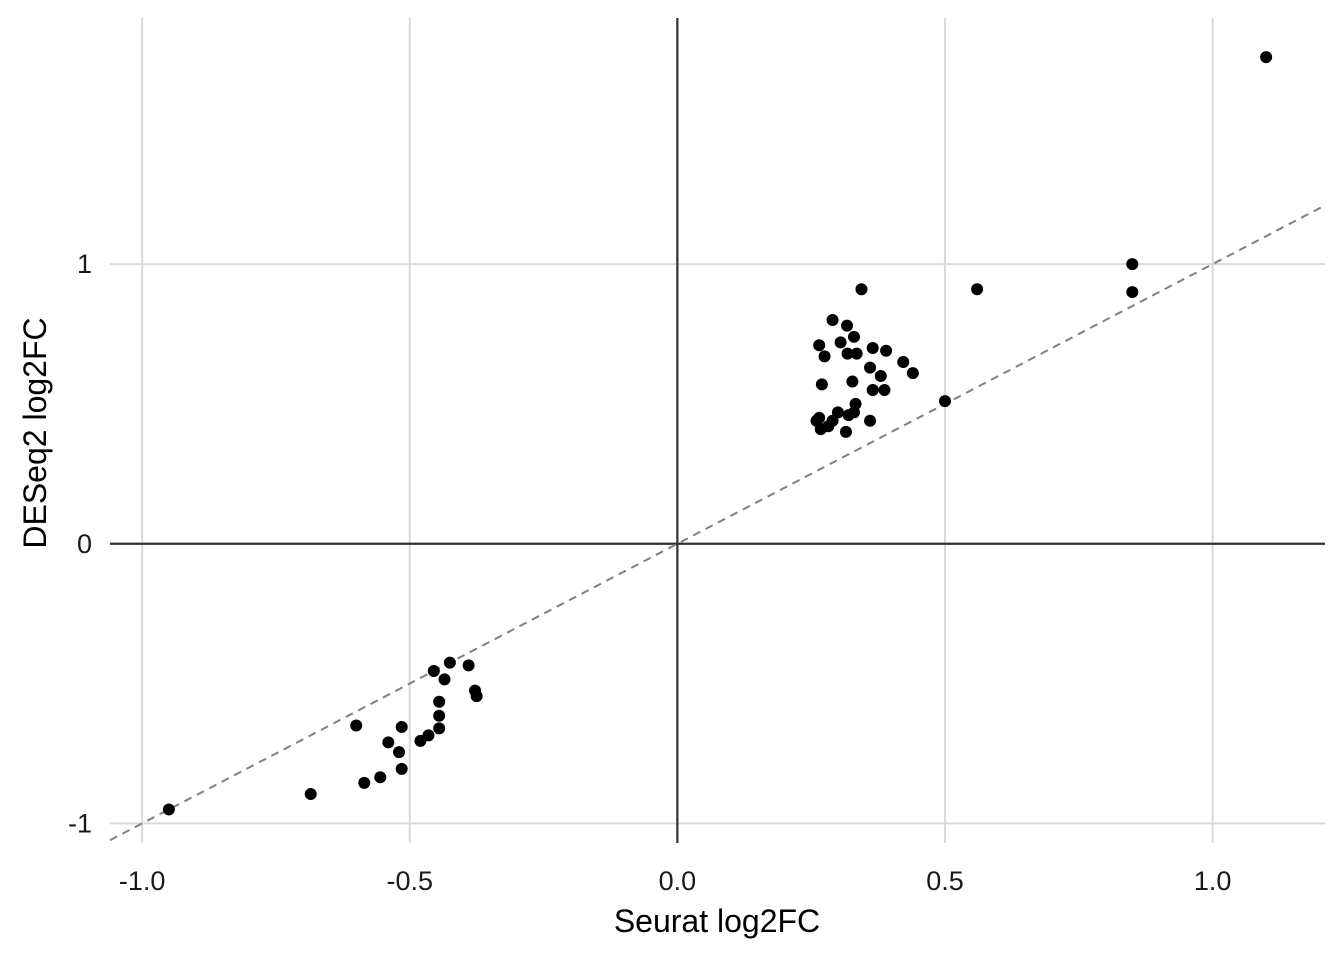  I want to click on x-tick-label: 0.0, so click(678, 881).